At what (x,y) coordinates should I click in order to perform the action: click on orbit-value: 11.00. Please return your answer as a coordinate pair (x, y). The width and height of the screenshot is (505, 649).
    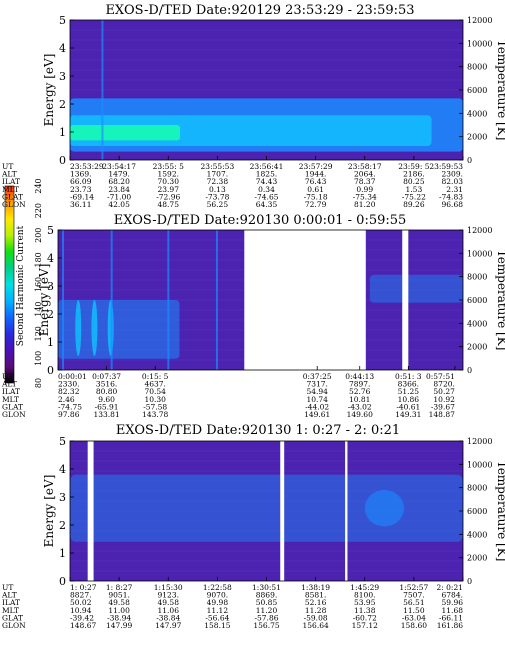
    Looking at the image, I should click on (119, 610).